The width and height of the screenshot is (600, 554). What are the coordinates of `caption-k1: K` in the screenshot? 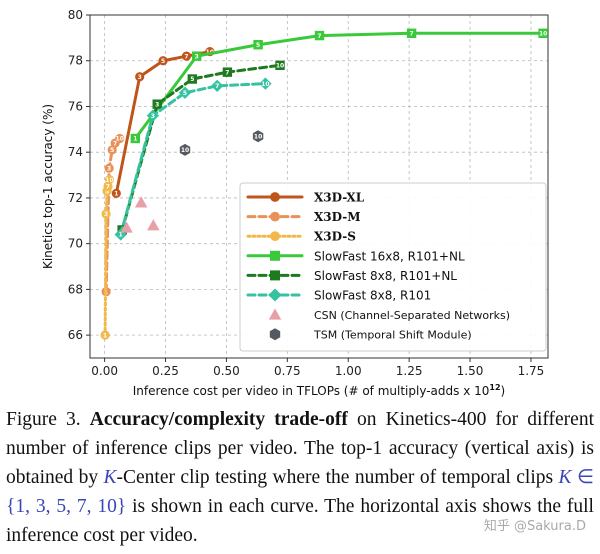 It's located at (110, 477).